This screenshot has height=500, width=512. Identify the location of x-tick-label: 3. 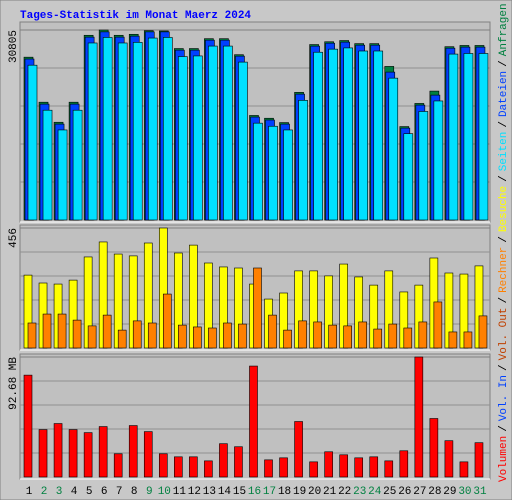
(59, 492).